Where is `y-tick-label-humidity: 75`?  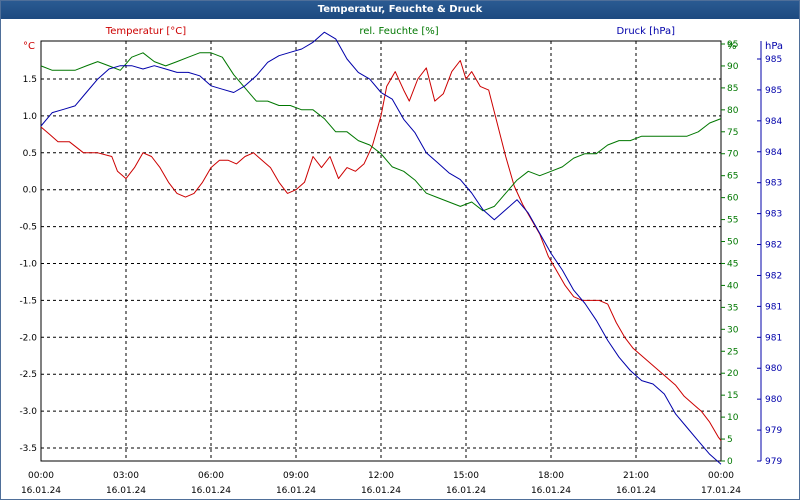
y-tick-label-humidity: 75 is located at coordinates (732, 133).